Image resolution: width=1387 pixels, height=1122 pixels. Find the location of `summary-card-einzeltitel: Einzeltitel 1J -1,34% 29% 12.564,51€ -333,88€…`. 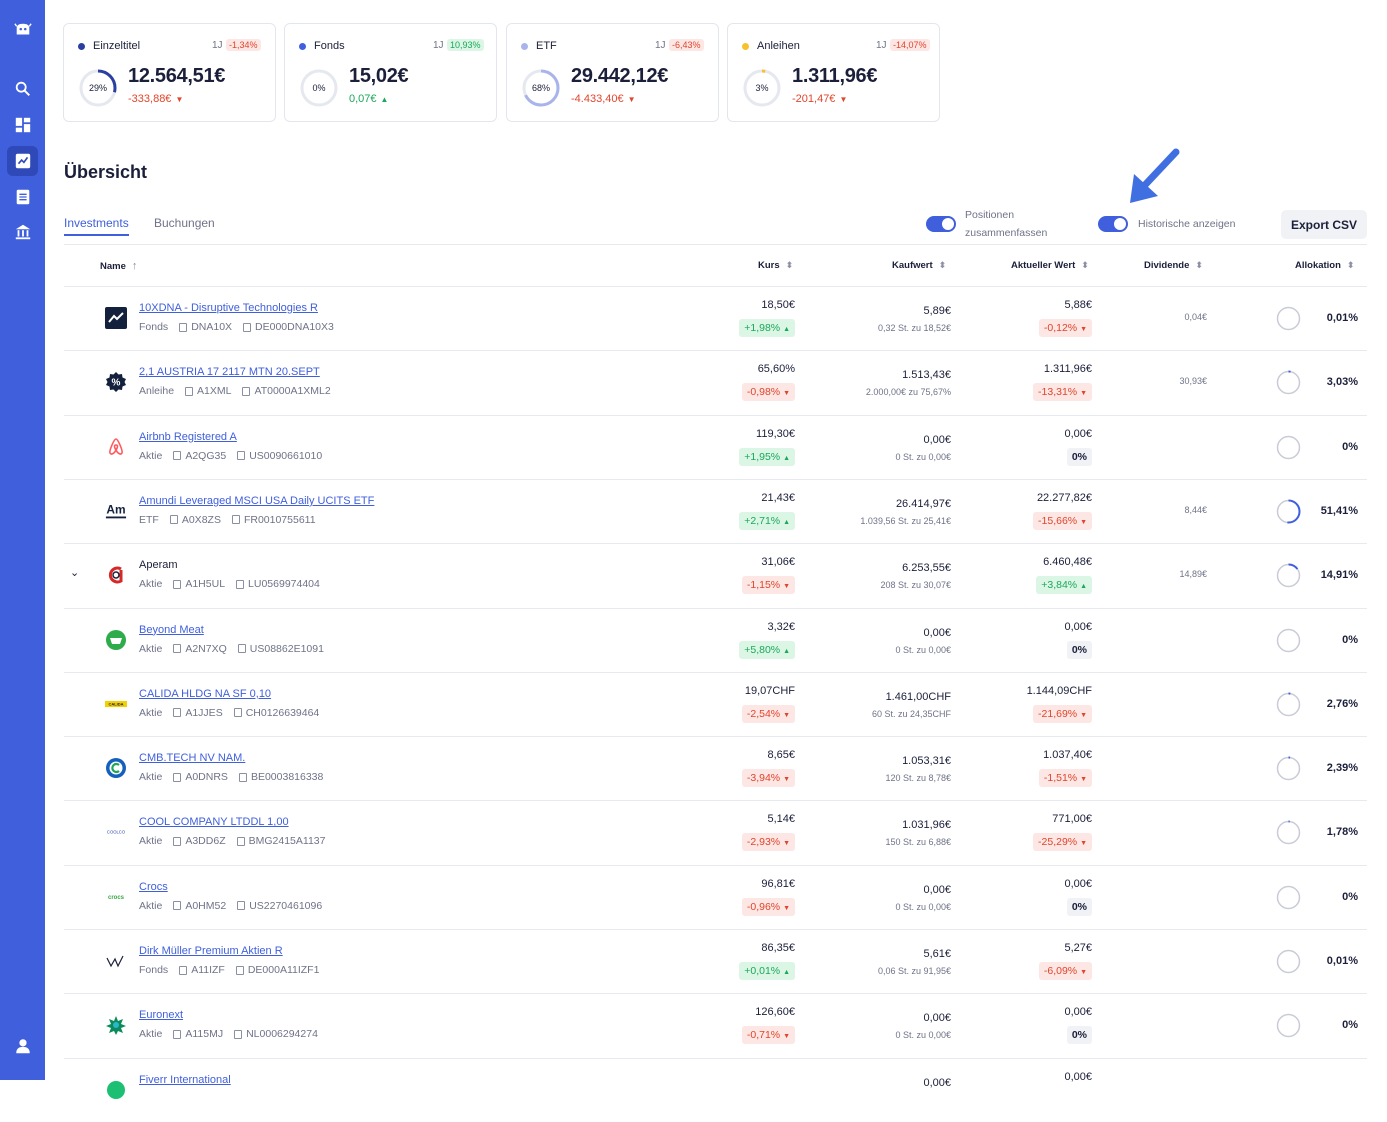

summary-card-einzeltitel: Einzeltitel 1J -1,34% 29% 12.564,51€ -333,88€… is located at coordinates (169, 72).